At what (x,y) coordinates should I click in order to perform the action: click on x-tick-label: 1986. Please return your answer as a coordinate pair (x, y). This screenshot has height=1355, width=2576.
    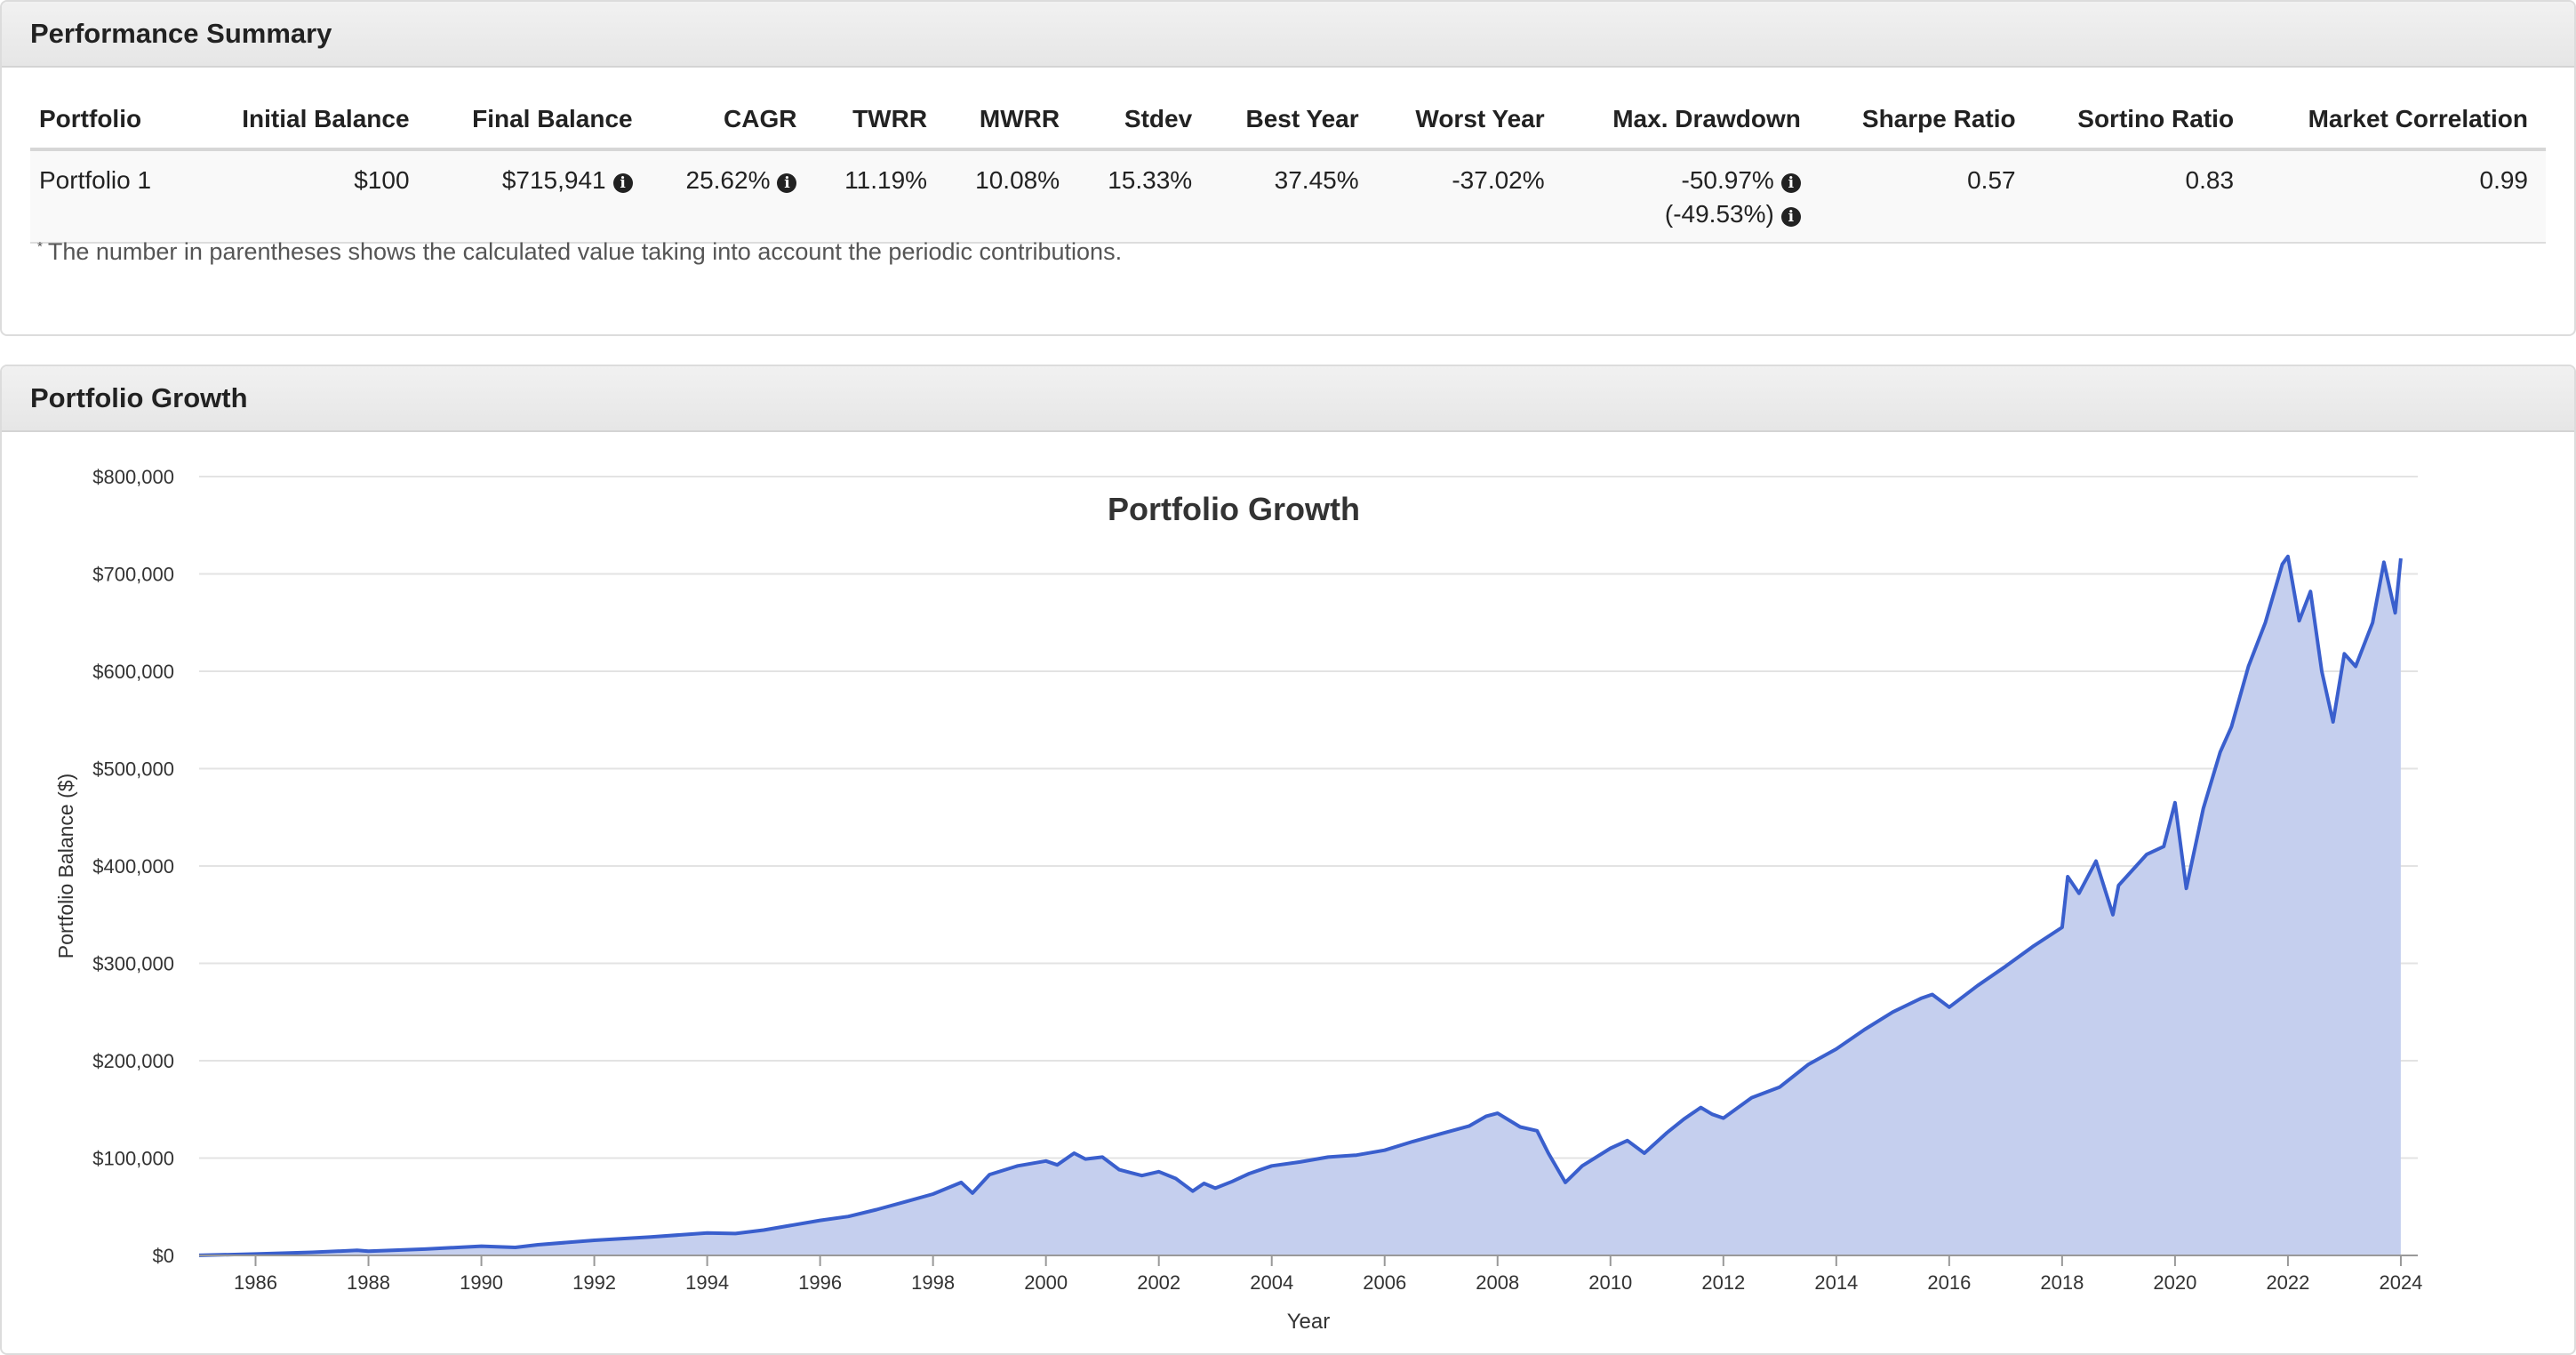
    Looking at the image, I should click on (255, 1282).